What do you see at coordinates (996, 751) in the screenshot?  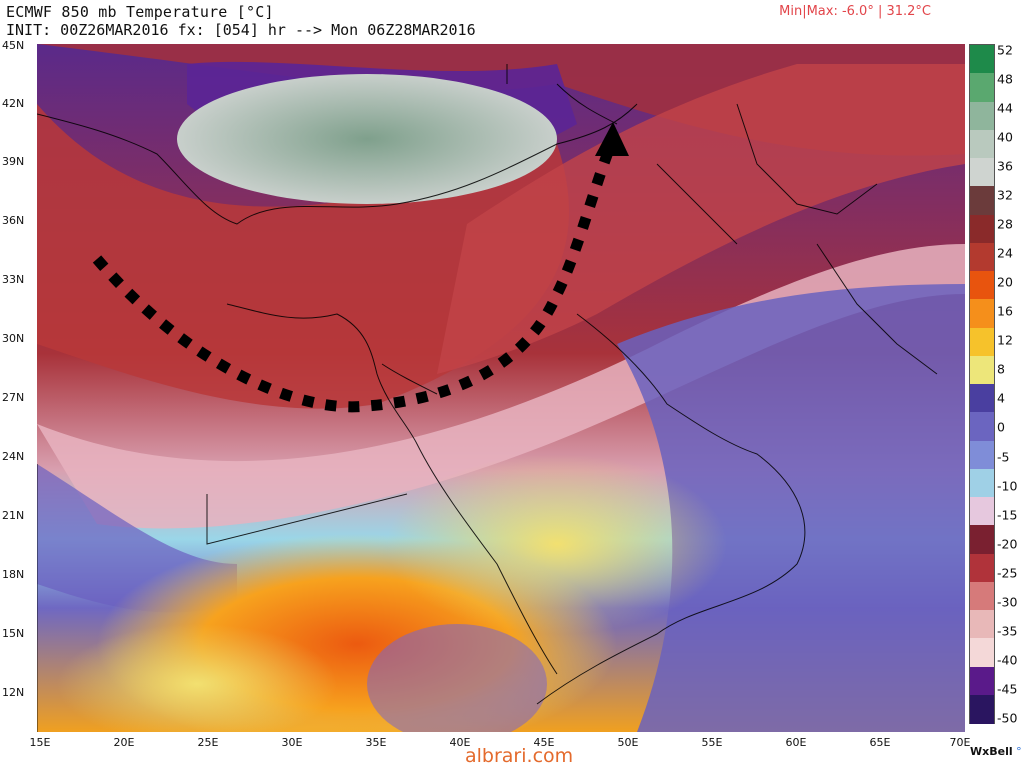 I see `wxbell-logo: WxBell °` at bounding box center [996, 751].